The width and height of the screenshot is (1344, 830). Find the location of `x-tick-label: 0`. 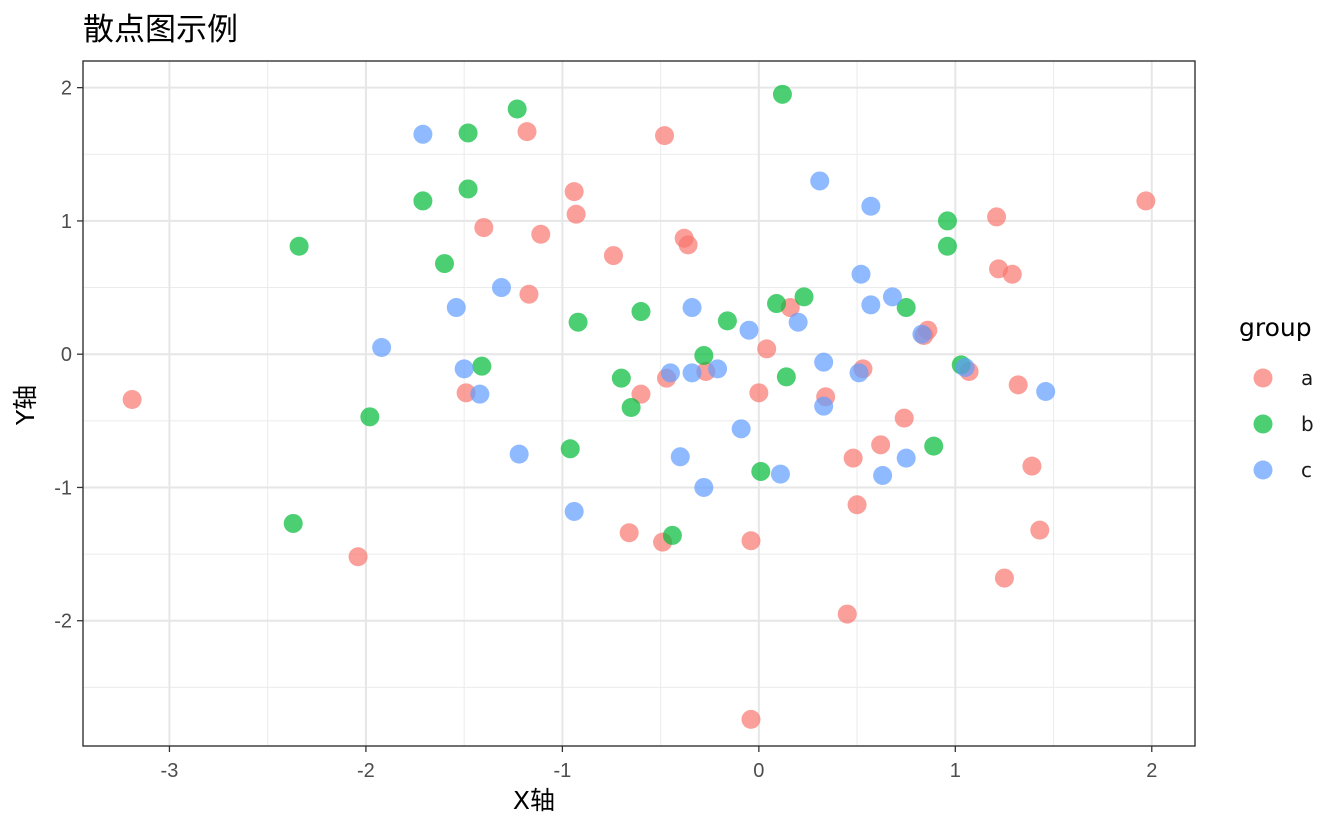

x-tick-label: 0 is located at coordinates (758, 771).